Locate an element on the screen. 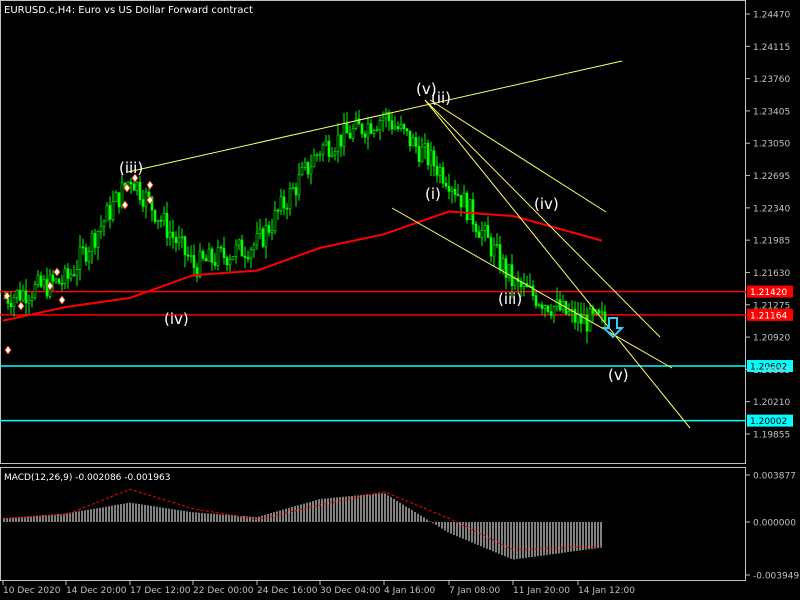 The width and height of the screenshot is (800, 600). wave-label: (ii) is located at coordinates (441, 98).